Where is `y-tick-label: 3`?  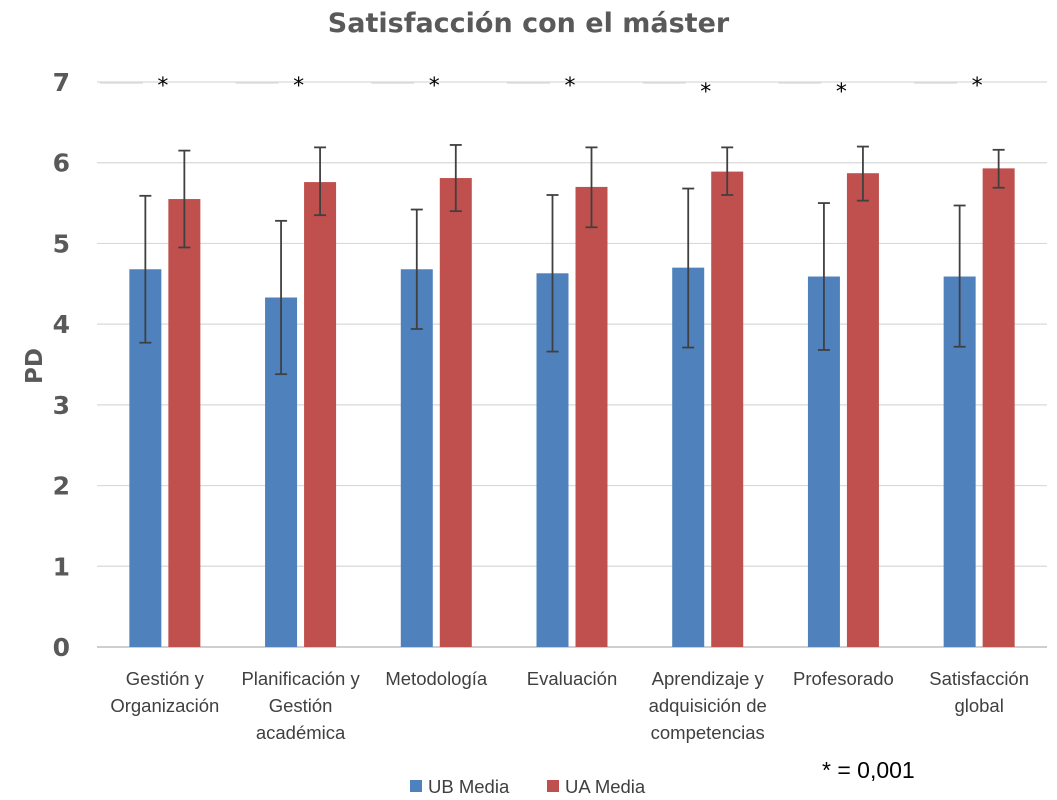
y-tick-label: 3 is located at coordinates (61, 405).